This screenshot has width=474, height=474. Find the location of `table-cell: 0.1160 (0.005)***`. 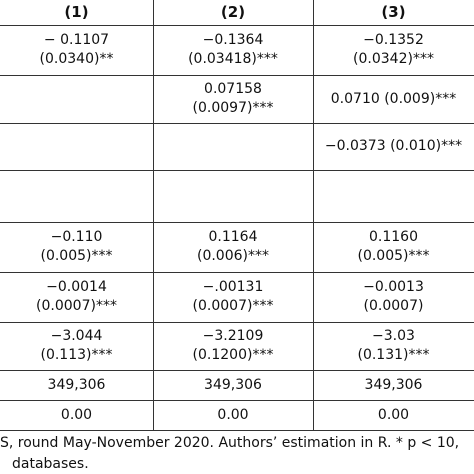

table-cell: 0.1160 (0.005)*** is located at coordinates (393, 247).